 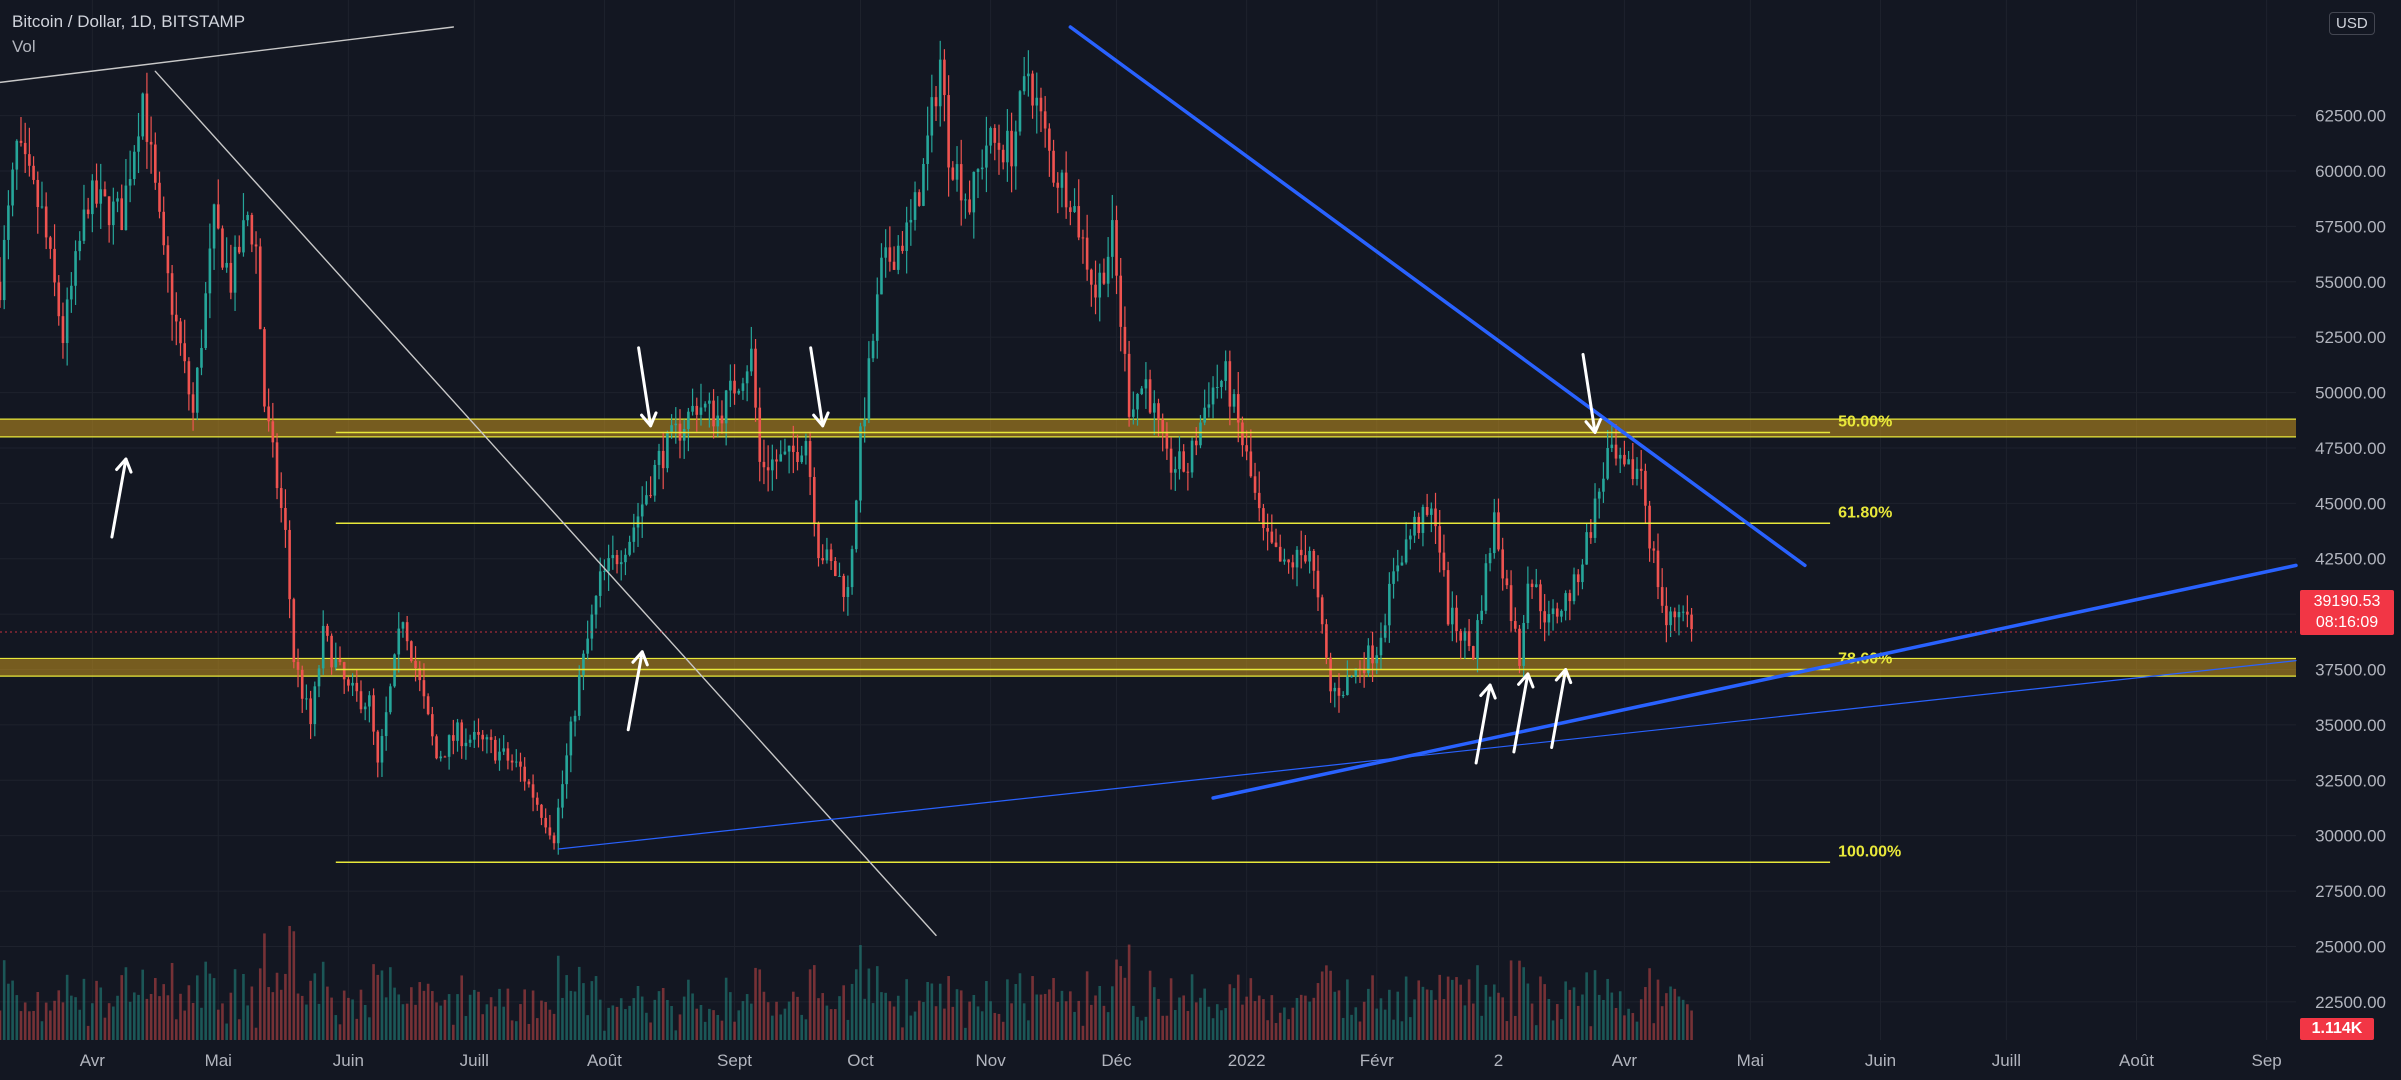 What do you see at coordinates (1377, 1060) in the screenshot?
I see `x-tick-label: Févr` at bounding box center [1377, 1060].